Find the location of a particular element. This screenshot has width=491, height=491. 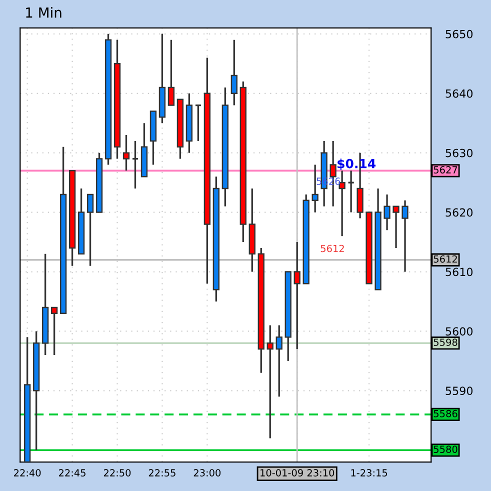

y-tick-label: 5650 is located at coordinates (459, 34).